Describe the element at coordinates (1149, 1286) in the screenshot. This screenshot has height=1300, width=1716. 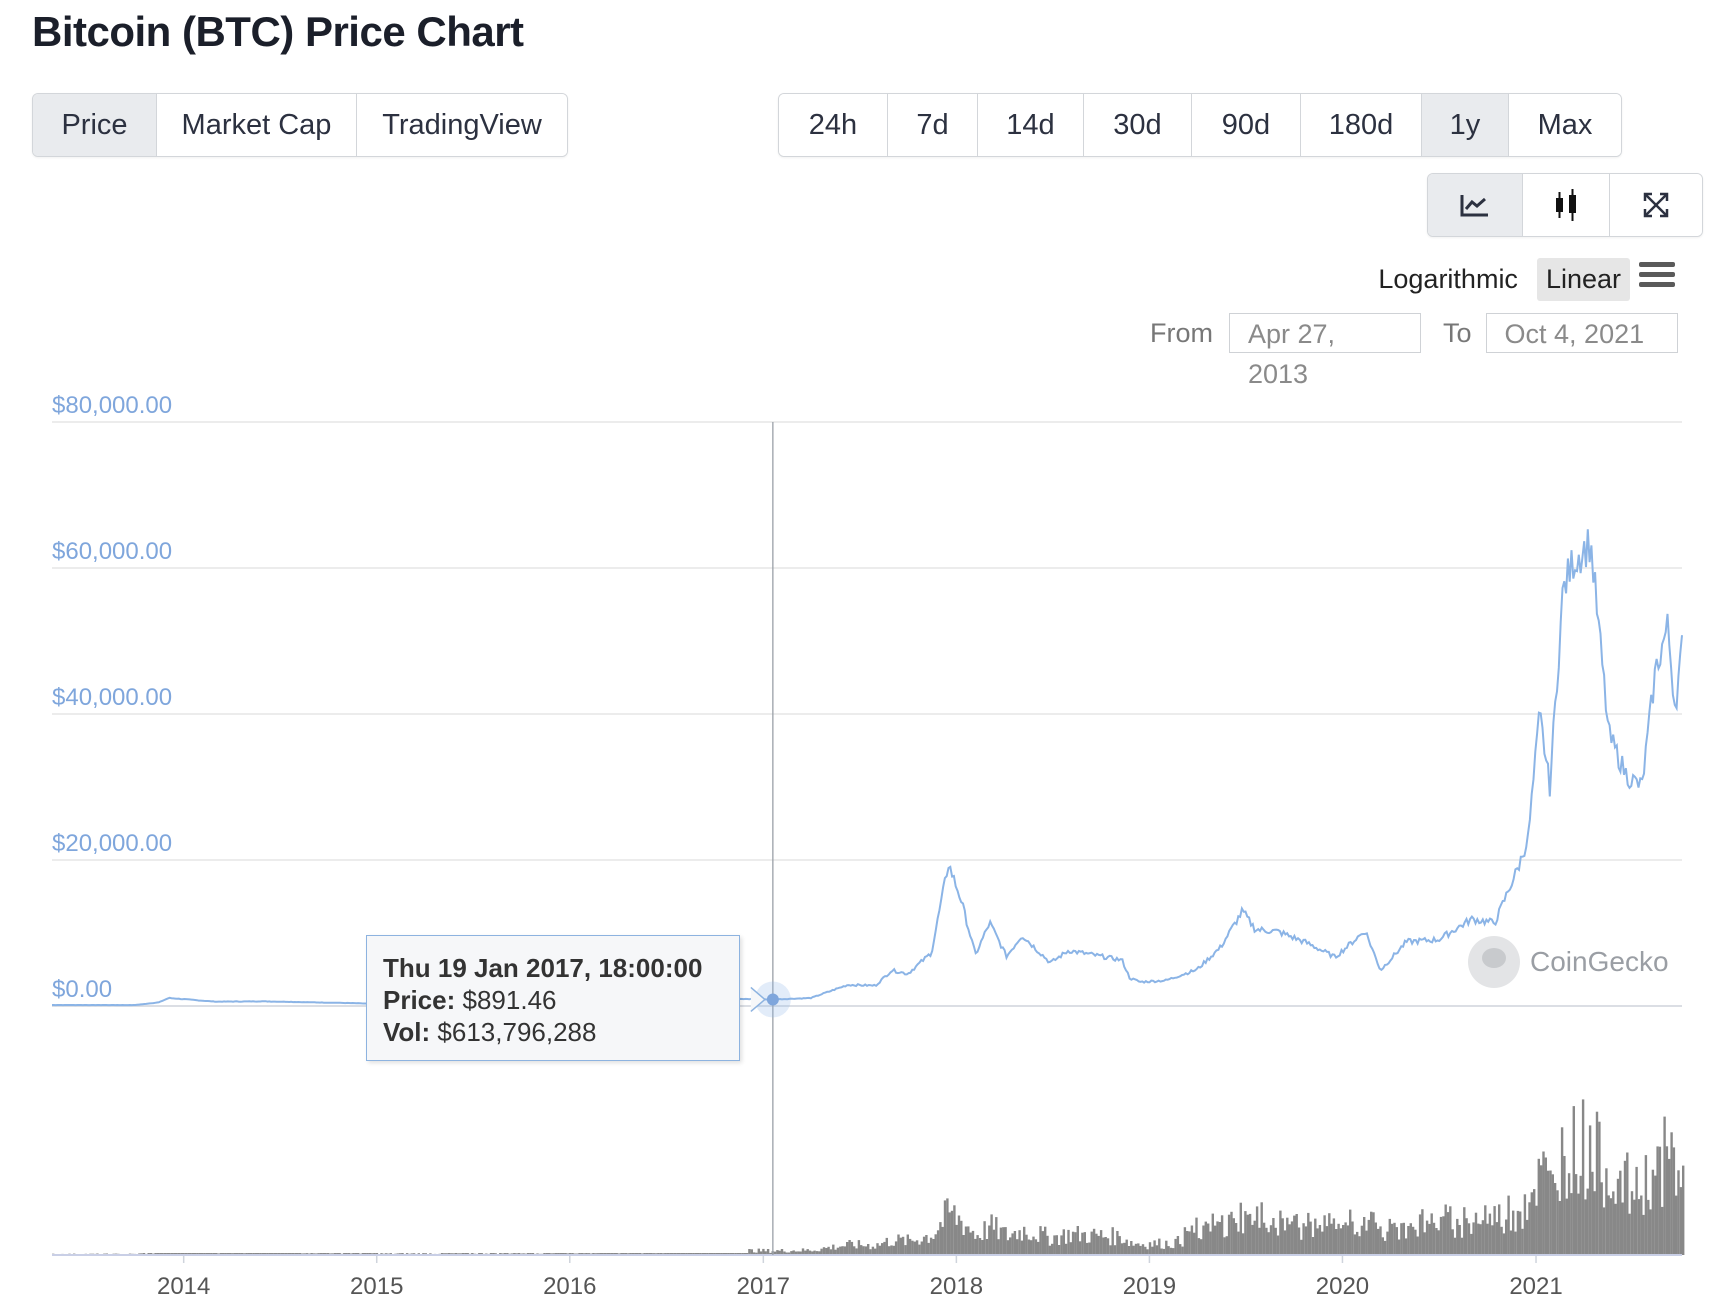
I see `x-tick-label: 2019` at that location.